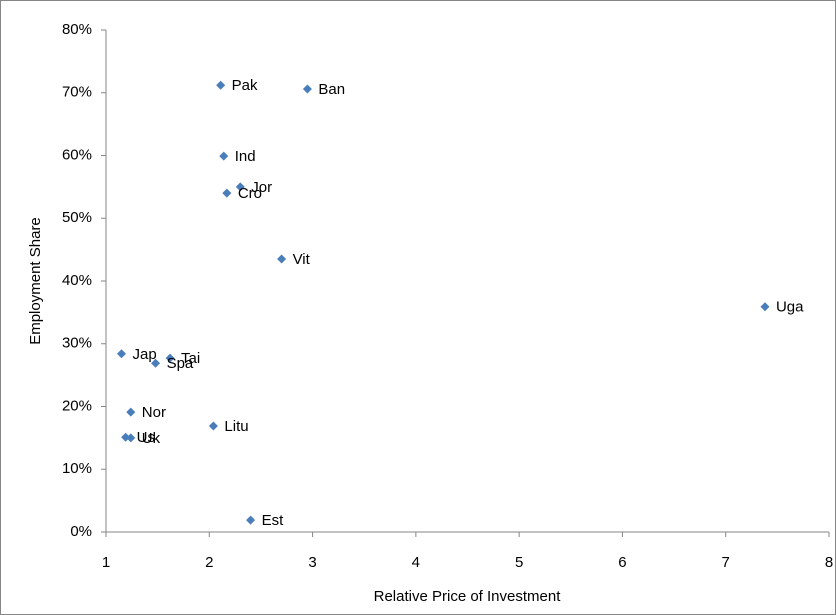 The height and width of the screenshot is (615, 836). I want to click on y-tick-label: 30%, so click(77, 343).